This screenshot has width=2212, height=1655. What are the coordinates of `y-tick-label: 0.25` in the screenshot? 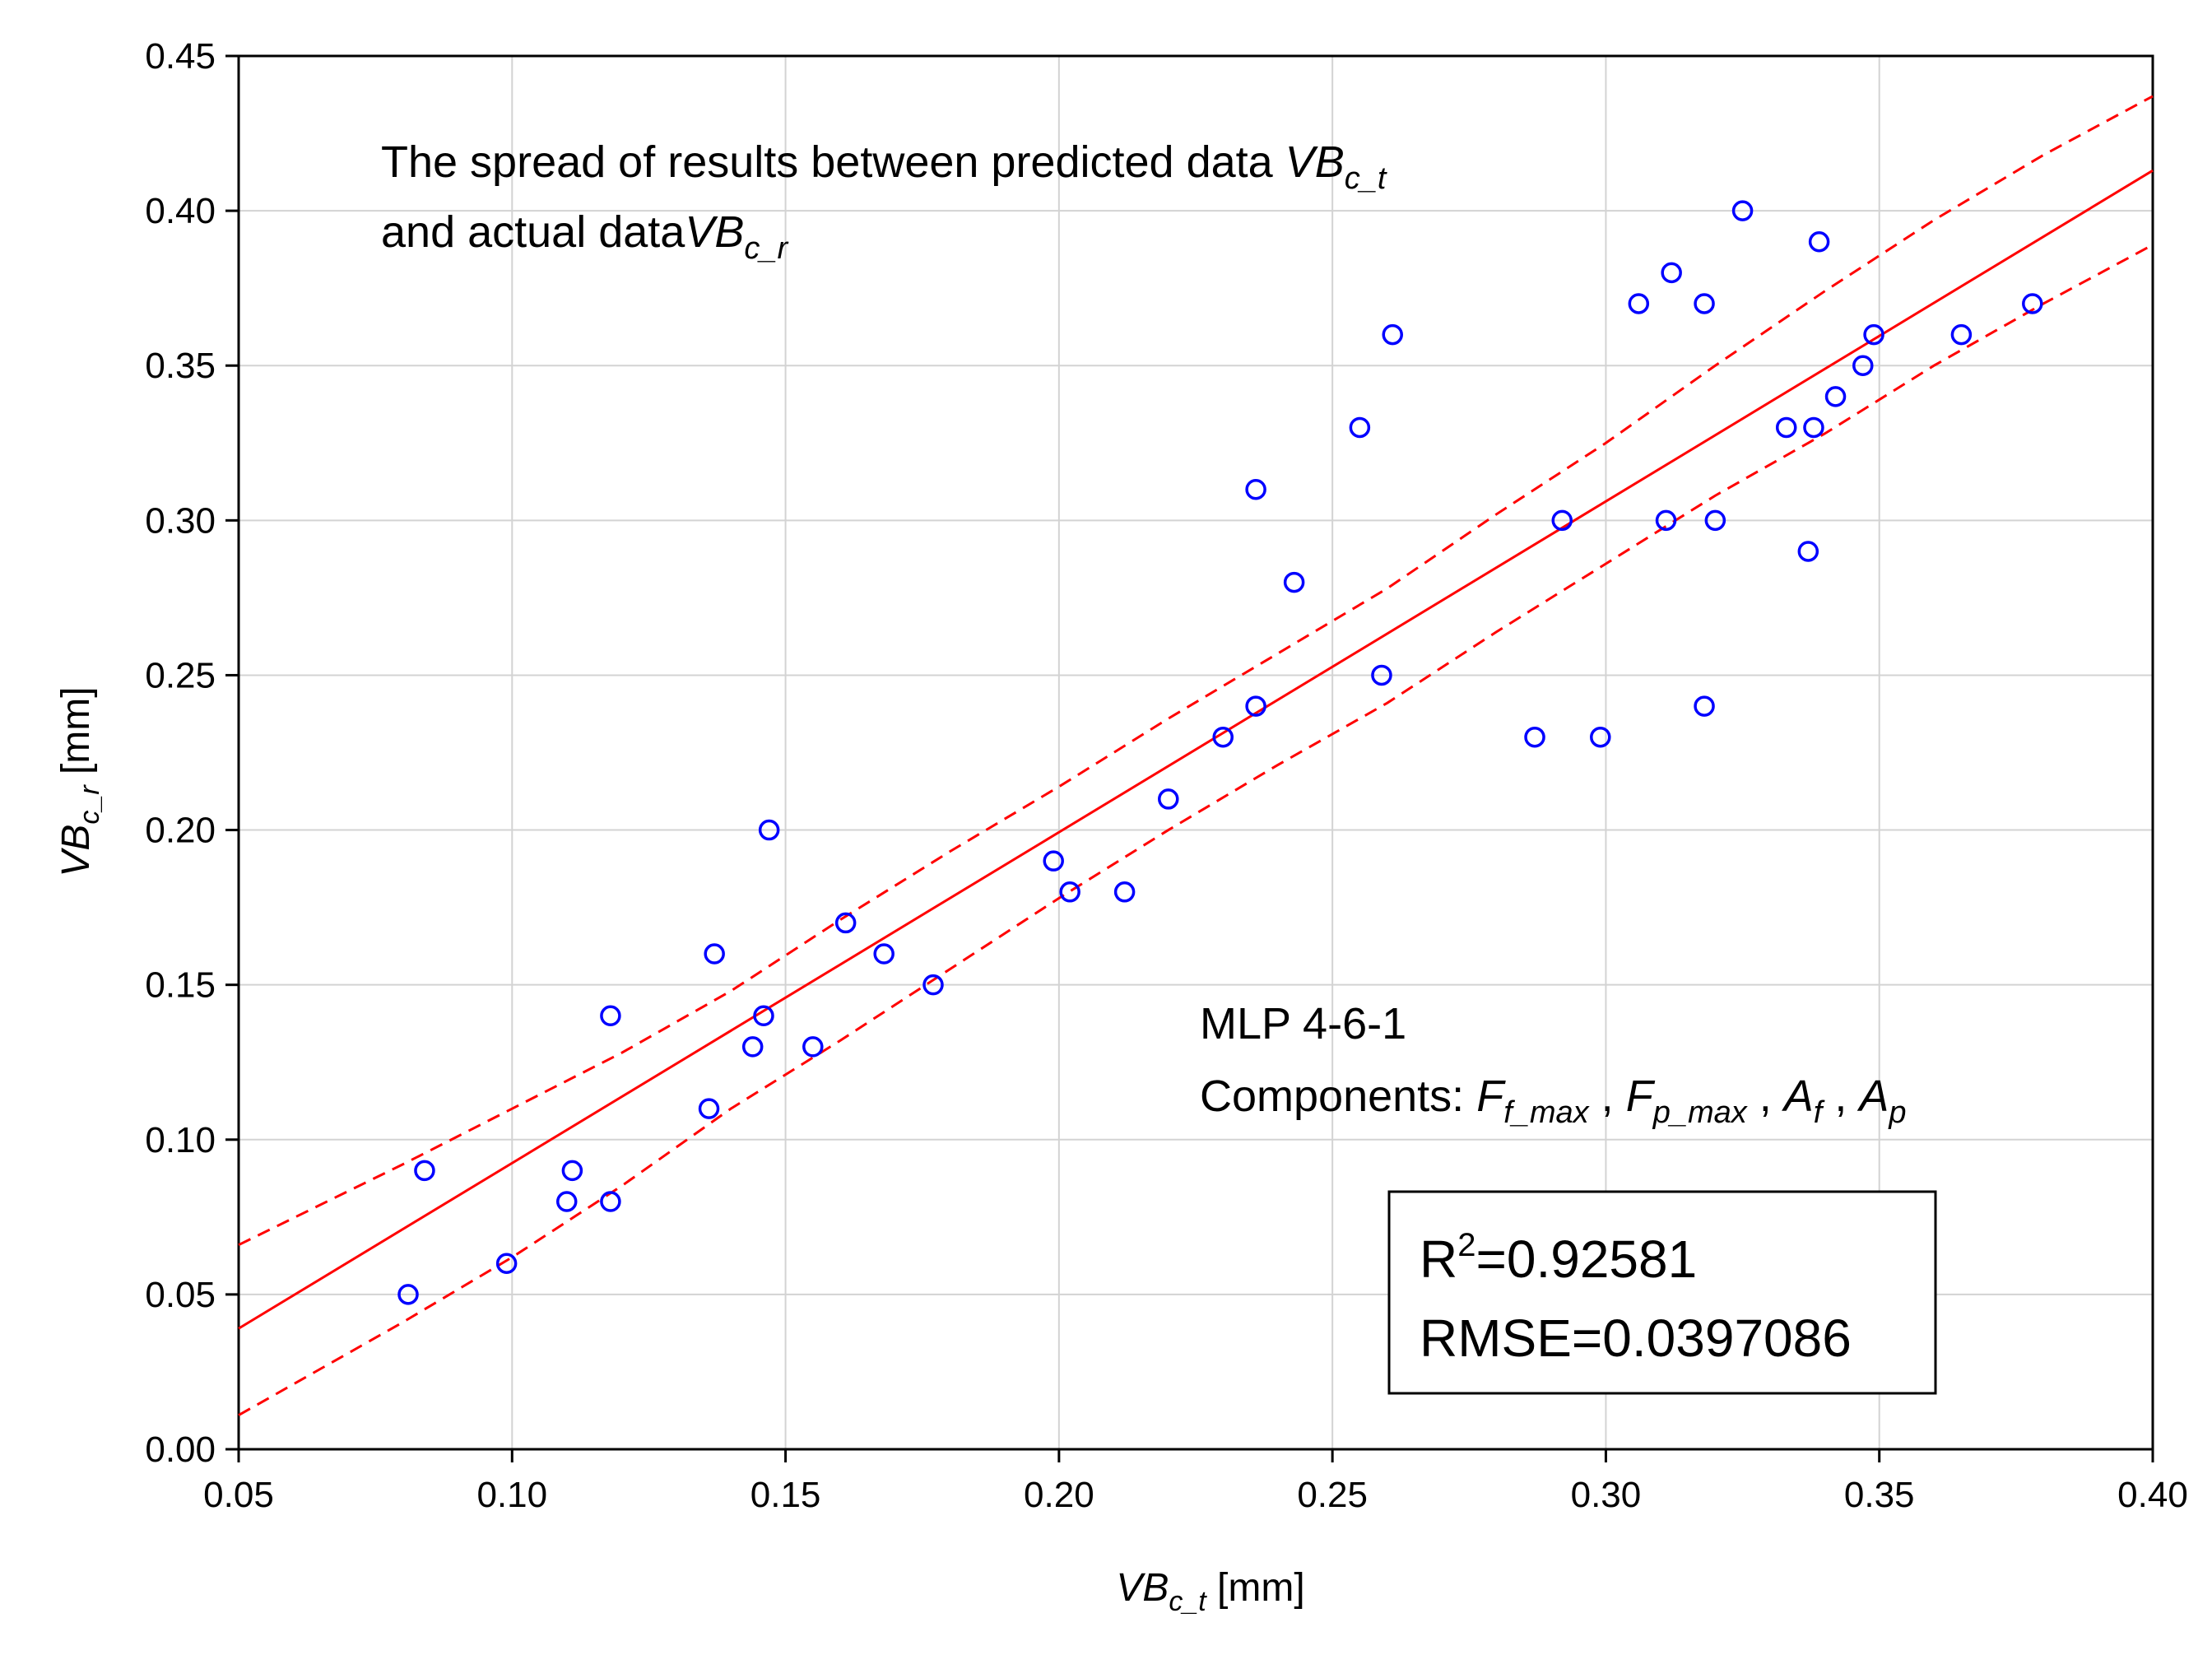 It's located at (180, 675).